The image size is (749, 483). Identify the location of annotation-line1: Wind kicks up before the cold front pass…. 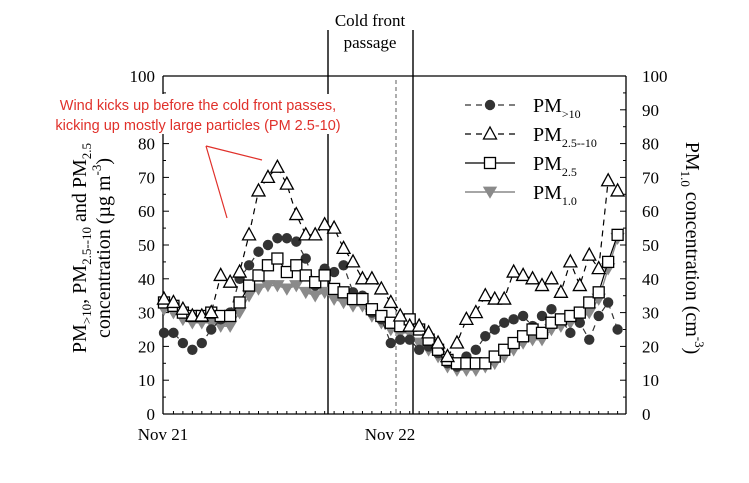
(198, 106).